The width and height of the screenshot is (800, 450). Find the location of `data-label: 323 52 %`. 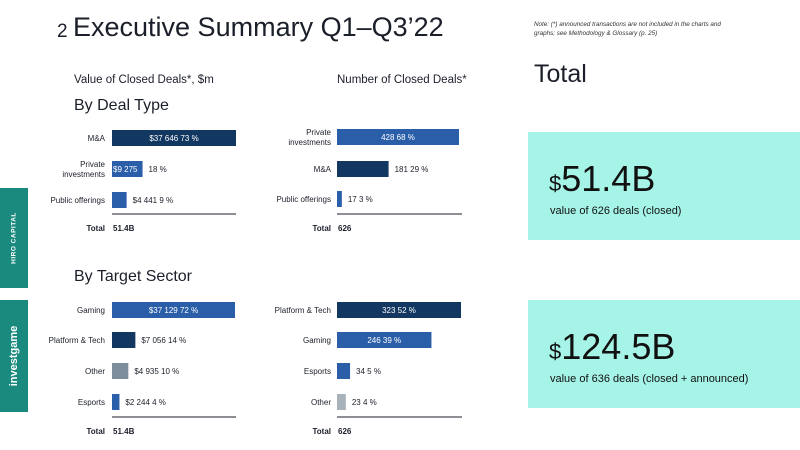

data-label: 323 52 % is located at coordinates (399, 310).